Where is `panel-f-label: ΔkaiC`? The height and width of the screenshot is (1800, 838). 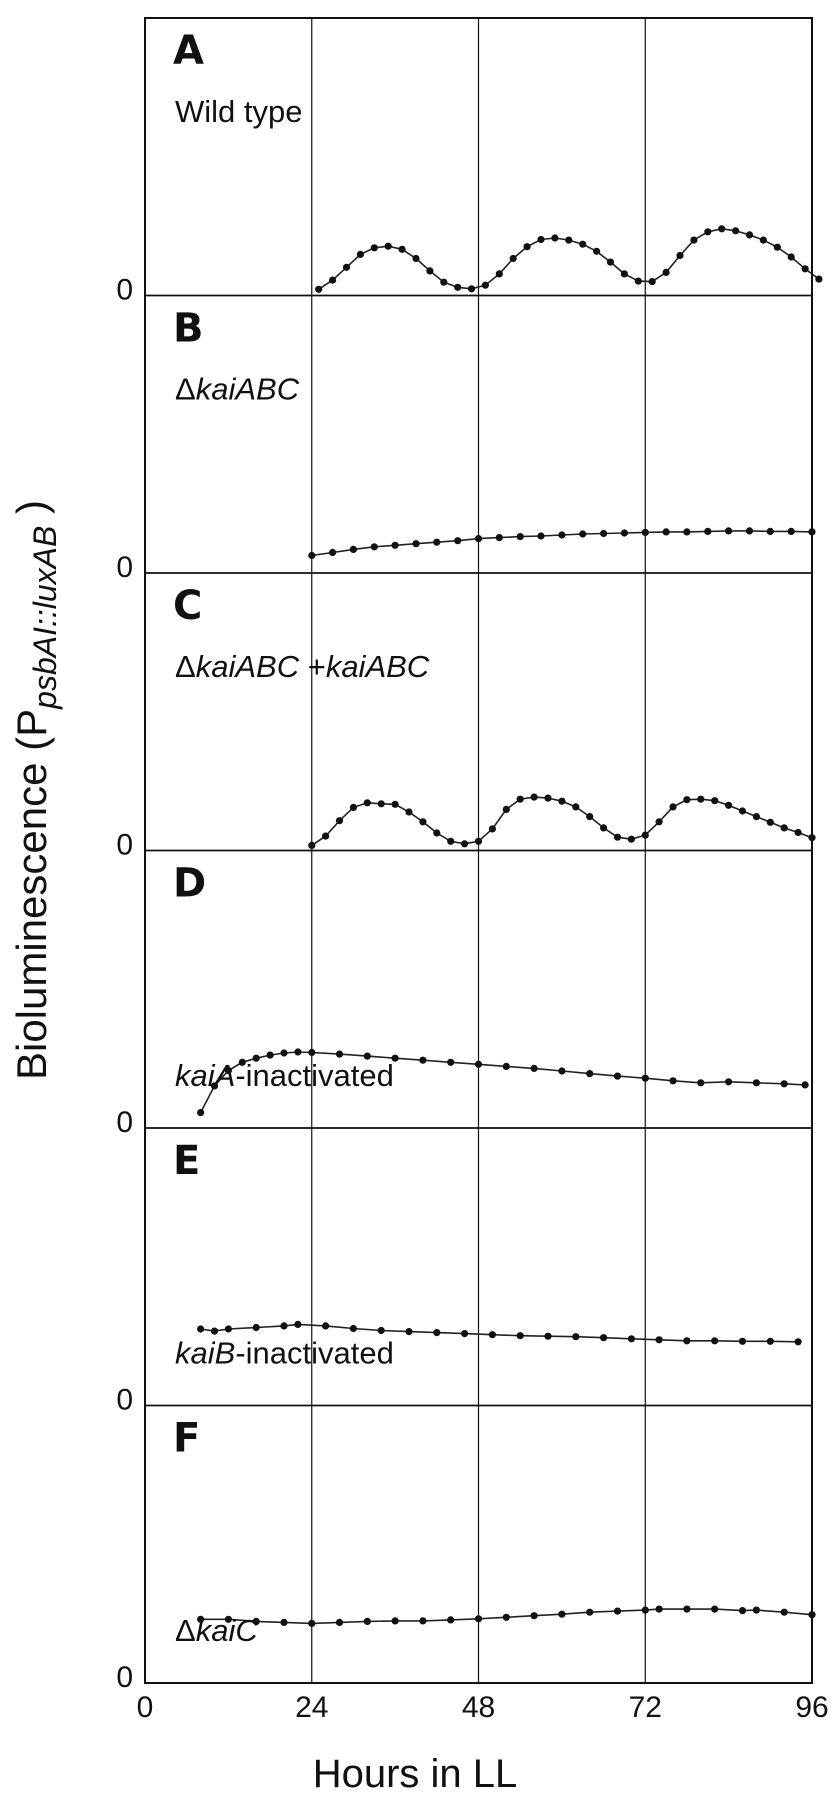 panel-f-label: ΔkaiC is located at coordinates (216, 1630).